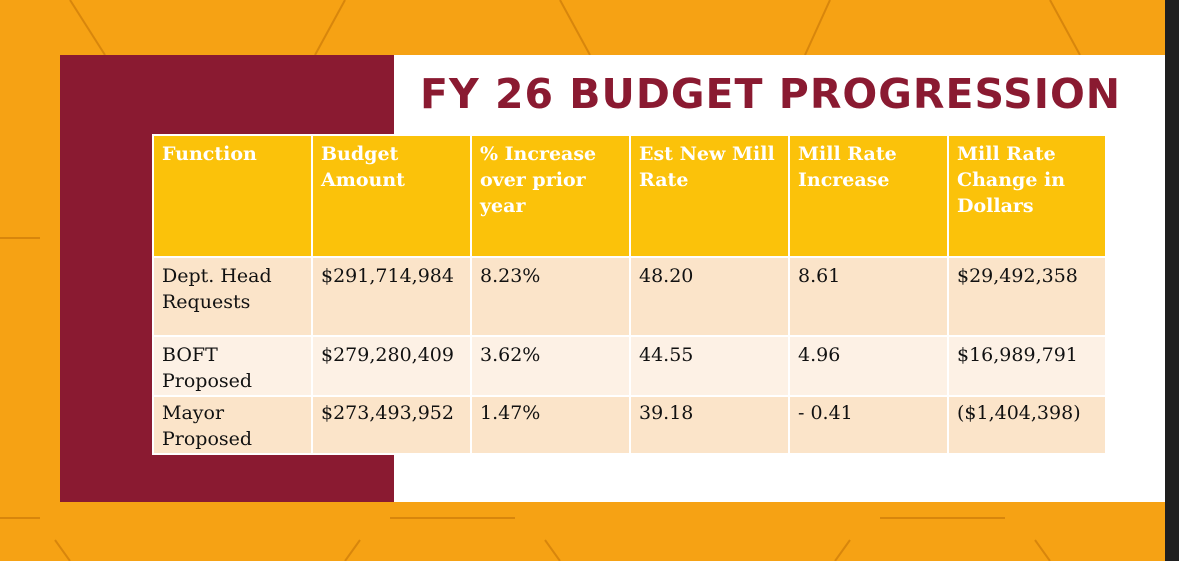 The width and height of the screenshot is (1179, 561). Describe the element at coordinates (709, 366) in the screenshot. I see `cell-est-new-mill-rate: 44.55` at that location.